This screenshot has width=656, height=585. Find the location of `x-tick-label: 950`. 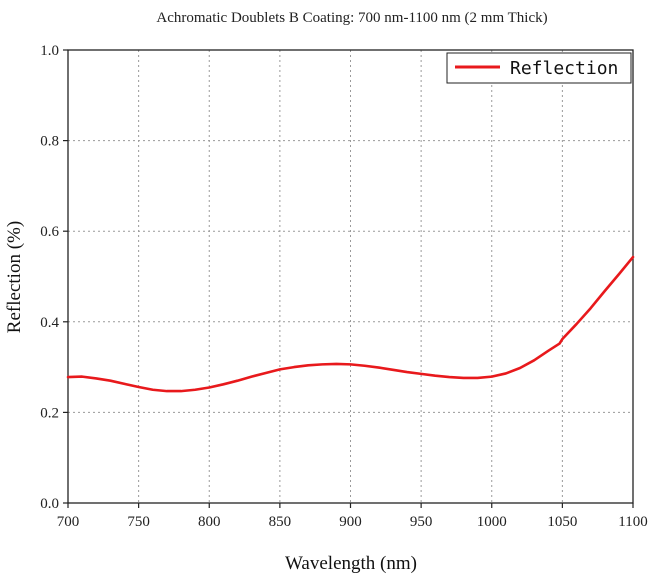

x-tick-label: 950 is located at coordinates (421, 522).